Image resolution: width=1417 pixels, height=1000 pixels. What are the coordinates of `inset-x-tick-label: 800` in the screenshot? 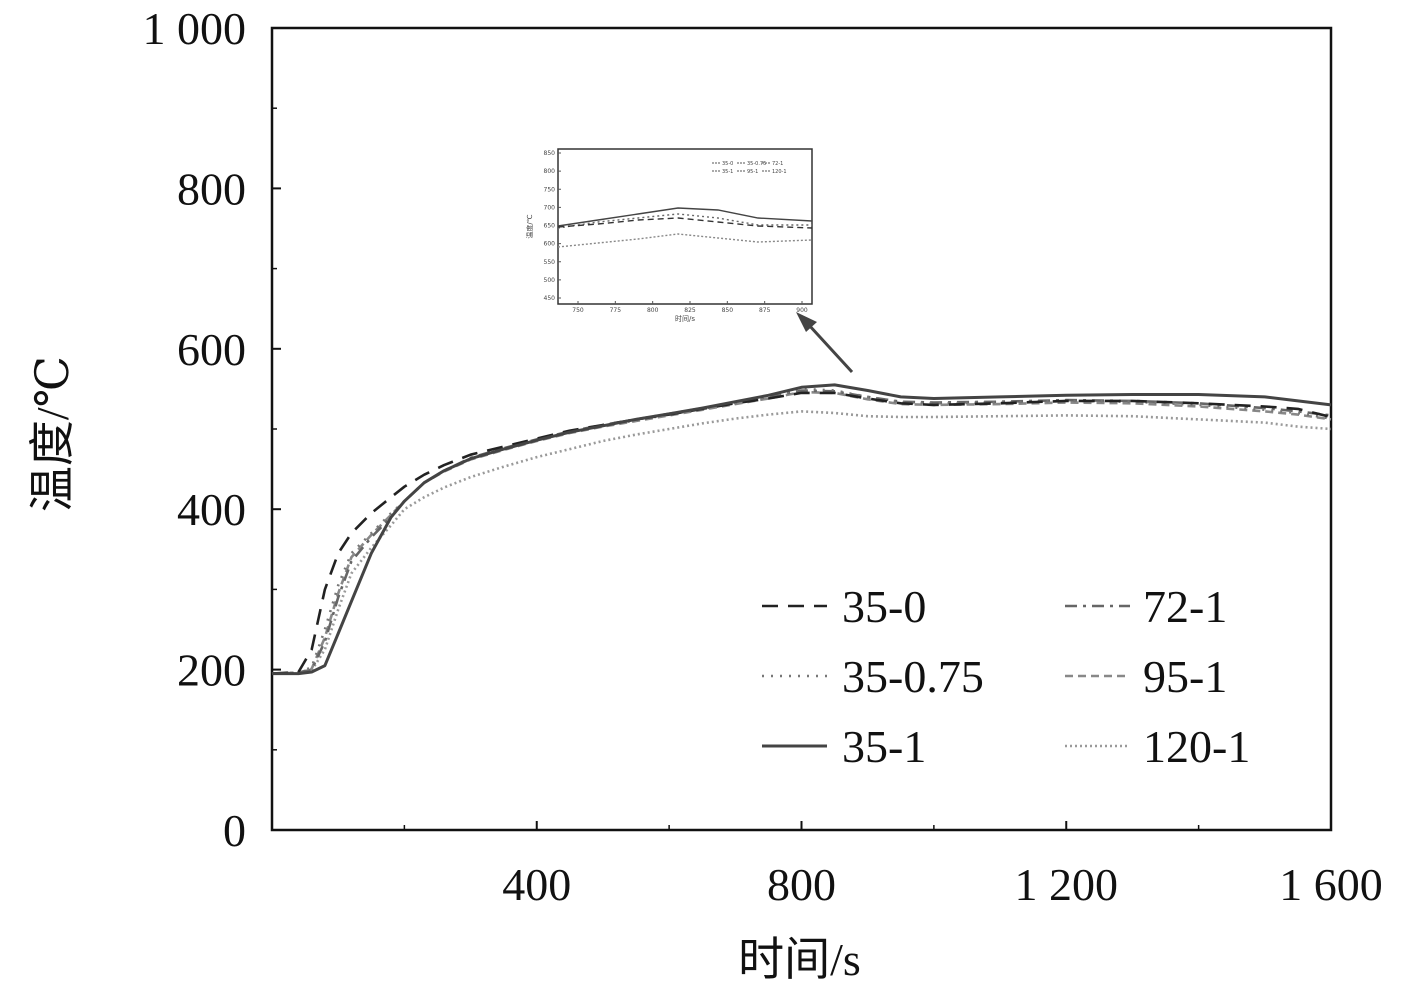 It's located at (653, 310).